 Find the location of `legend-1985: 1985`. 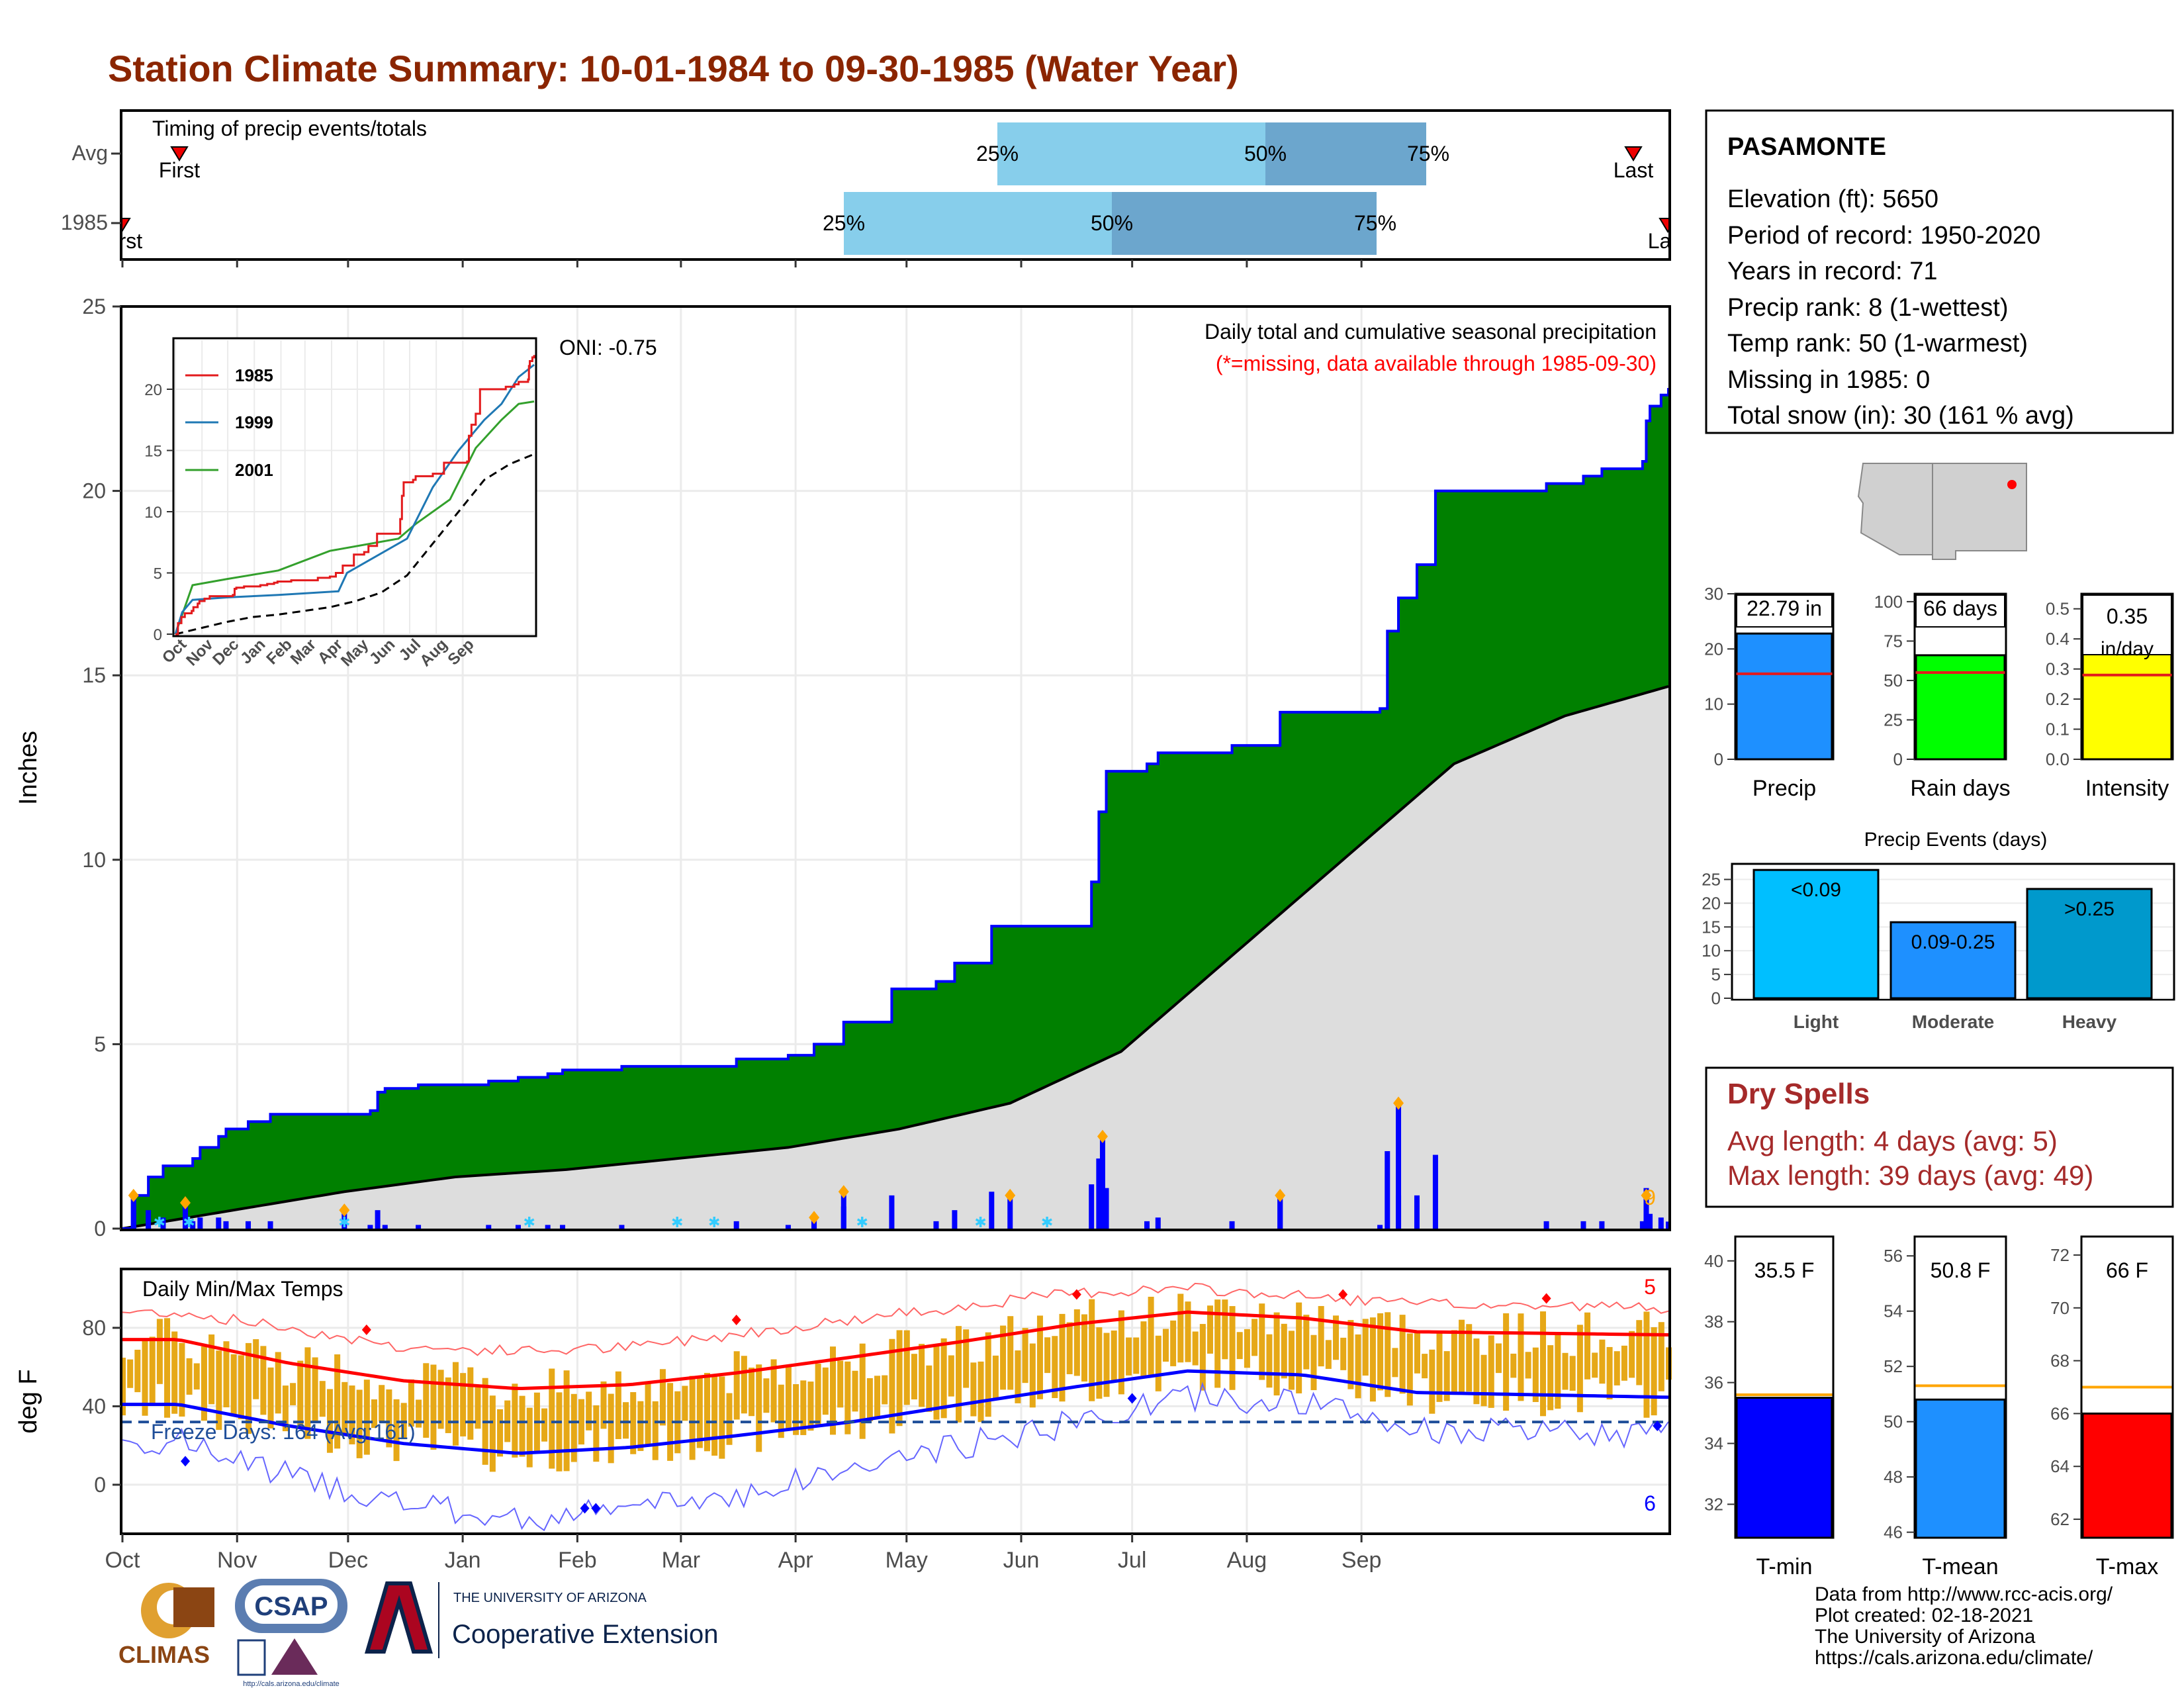

legend-1985: 1985 is located at coordinates (254, 375).